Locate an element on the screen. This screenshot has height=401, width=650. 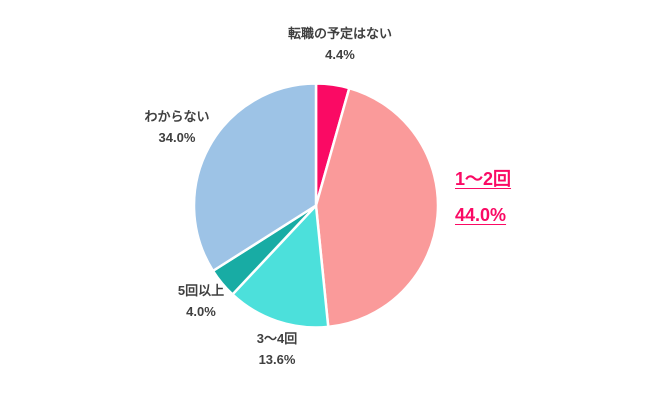
label-pct: 4.4% is located at coordinates (340, 54).